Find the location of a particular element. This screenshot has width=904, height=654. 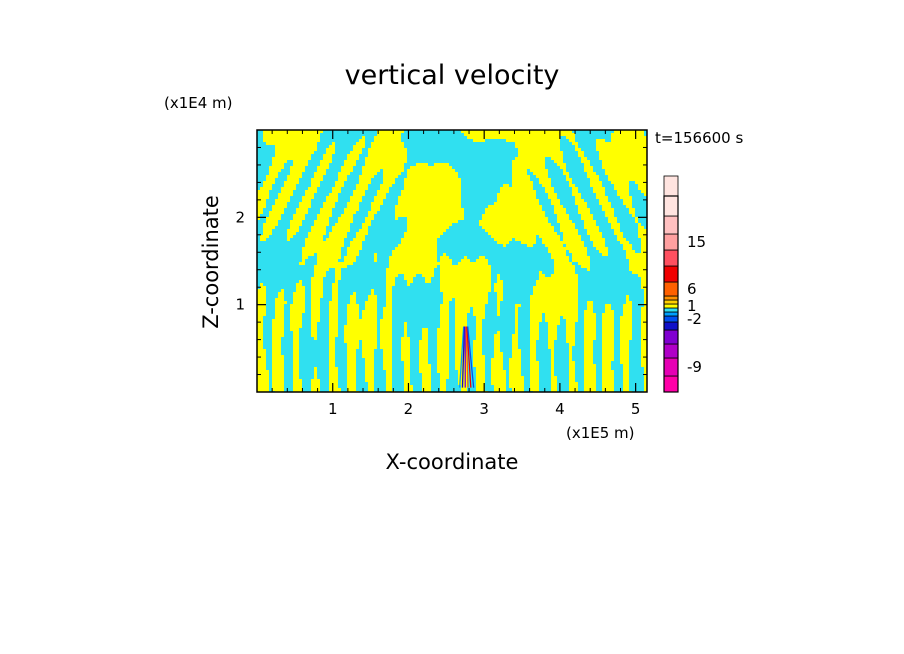

updraft-contour is located at coordinates (462, 357).